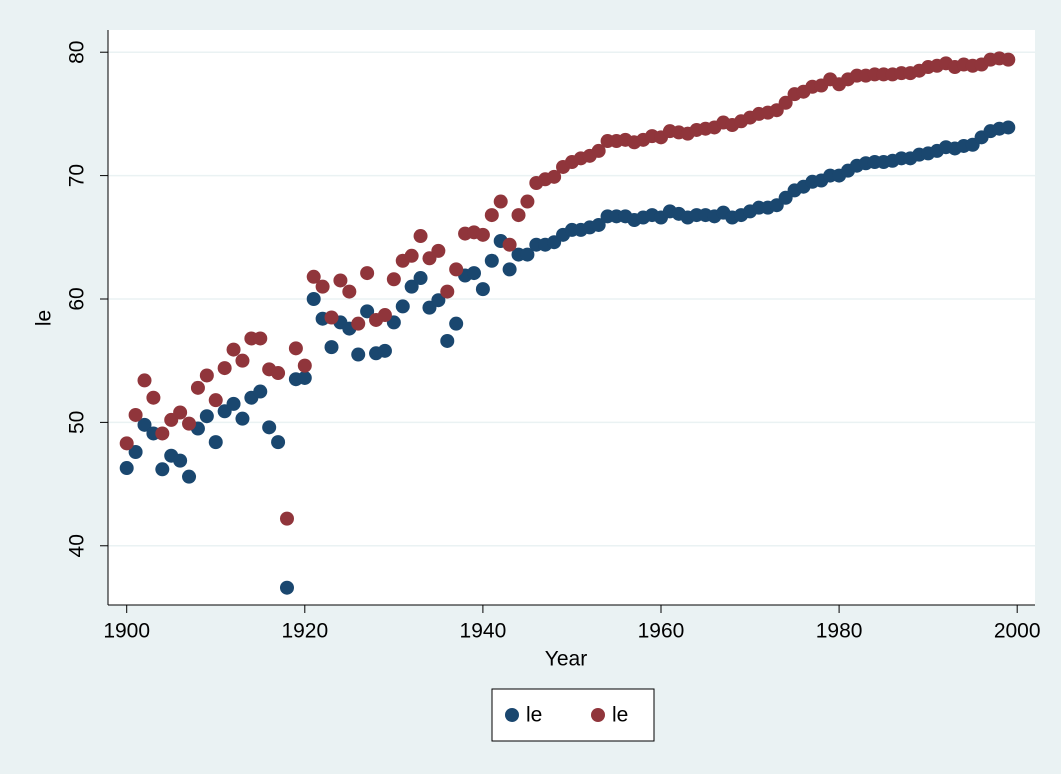 The height and width of the screenshot is (774, 1061). Describe the element at coordinates (126, 631) in the screenshot. I see `x-tick-label: 1900` at that location.